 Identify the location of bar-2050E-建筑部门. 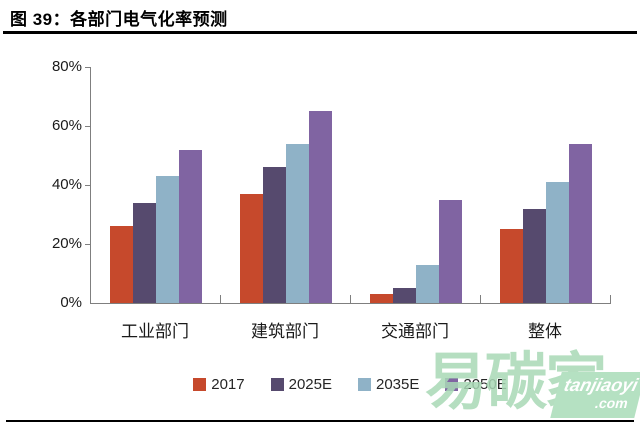
(320, 207).